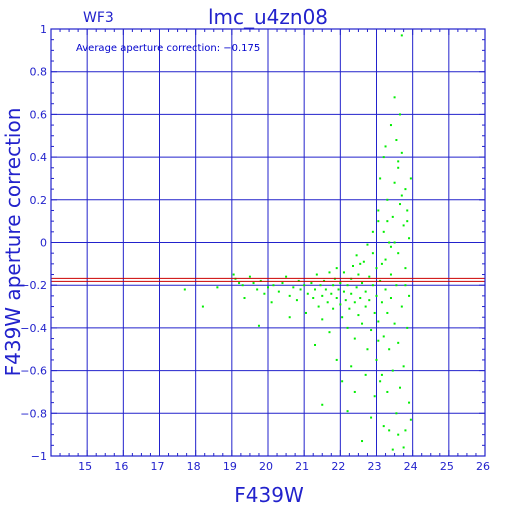 The image size is (512, 512). Describe the element at coordinates (39, 114) in the screenshot. I see `y-tick-label: 0.6` at that location.